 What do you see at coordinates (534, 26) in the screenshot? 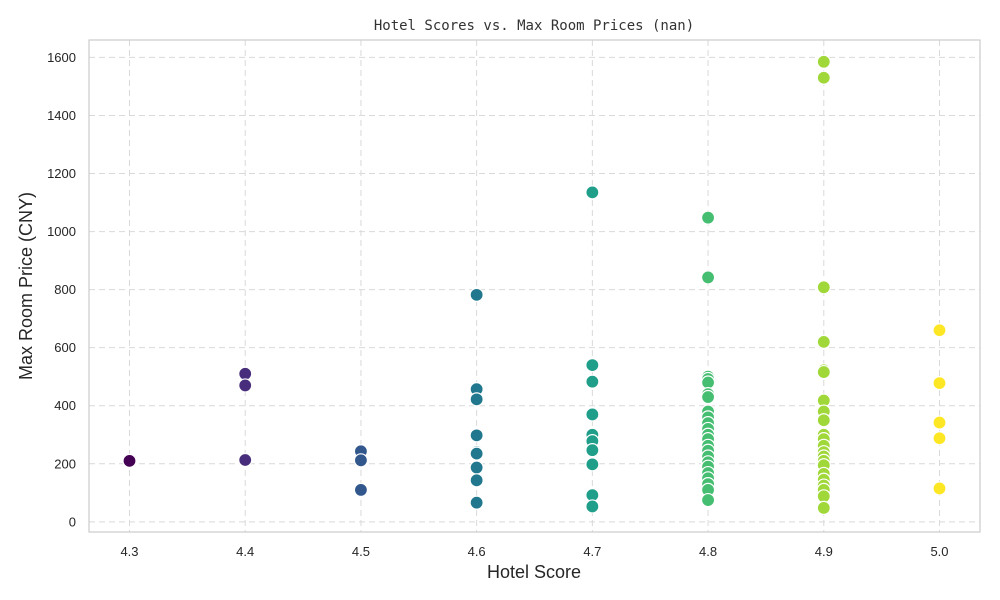
I see `chart-title: Hotel Scores vs. Max Room Prices (nan)` at bounding box center [534, 26].